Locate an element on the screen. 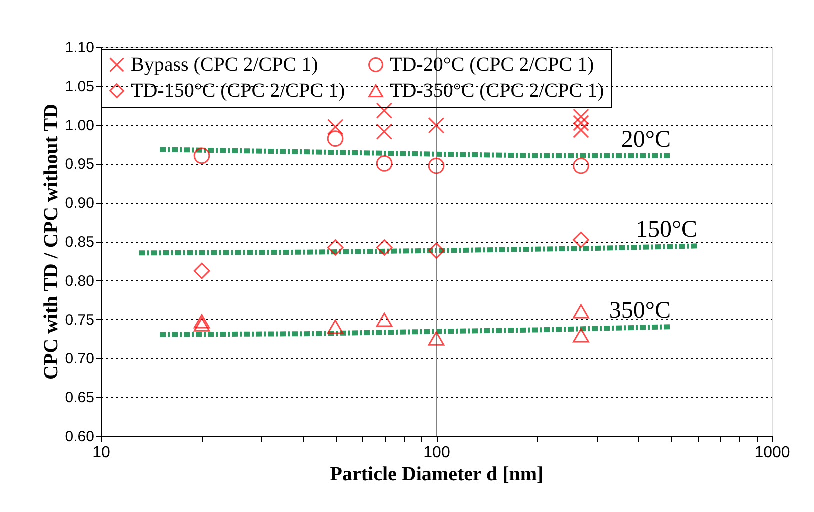  y-tick-label: 0.90 is located at coordinates (79, 203).